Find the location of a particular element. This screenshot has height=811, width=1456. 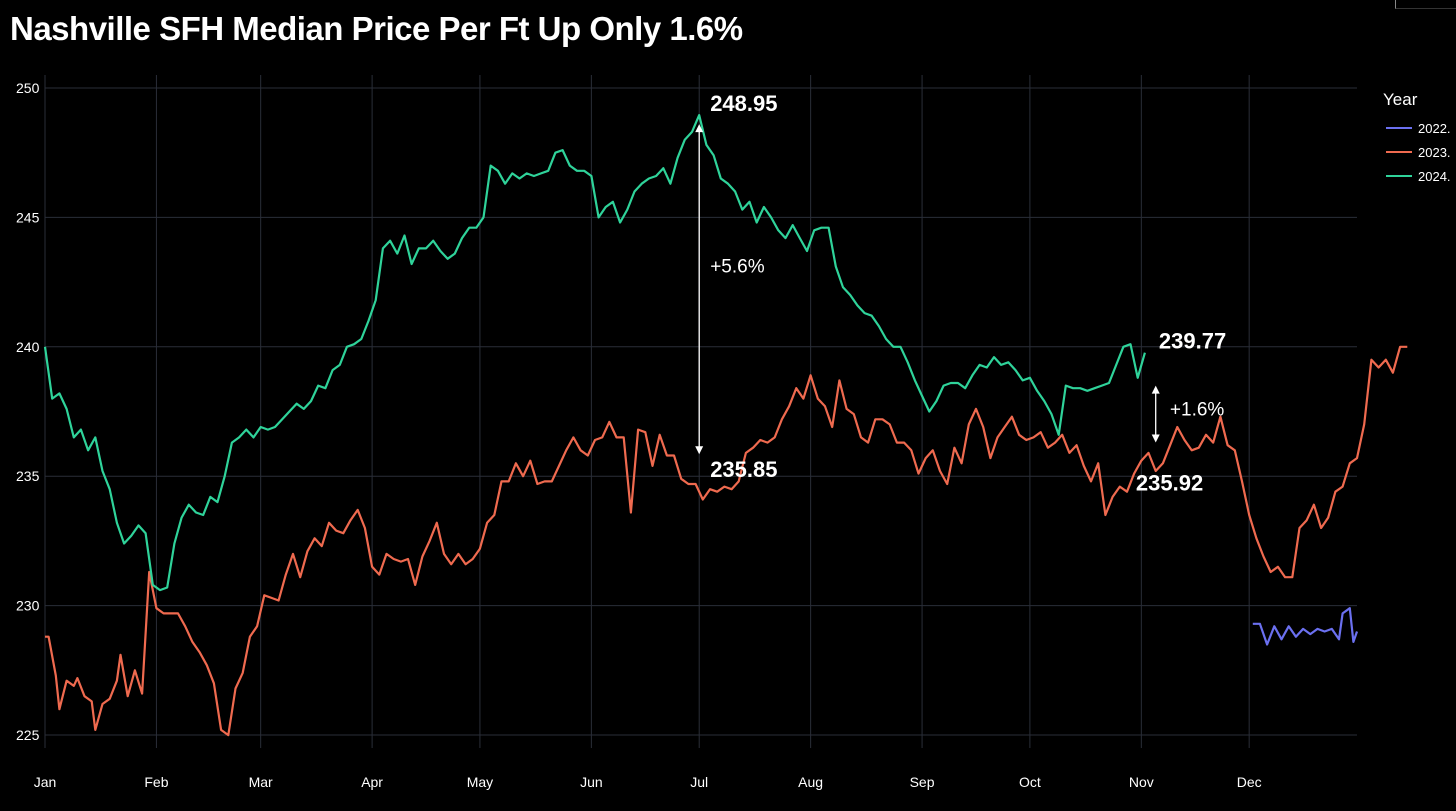

y-tick-label: 230 is located at coordinates (28, 606).